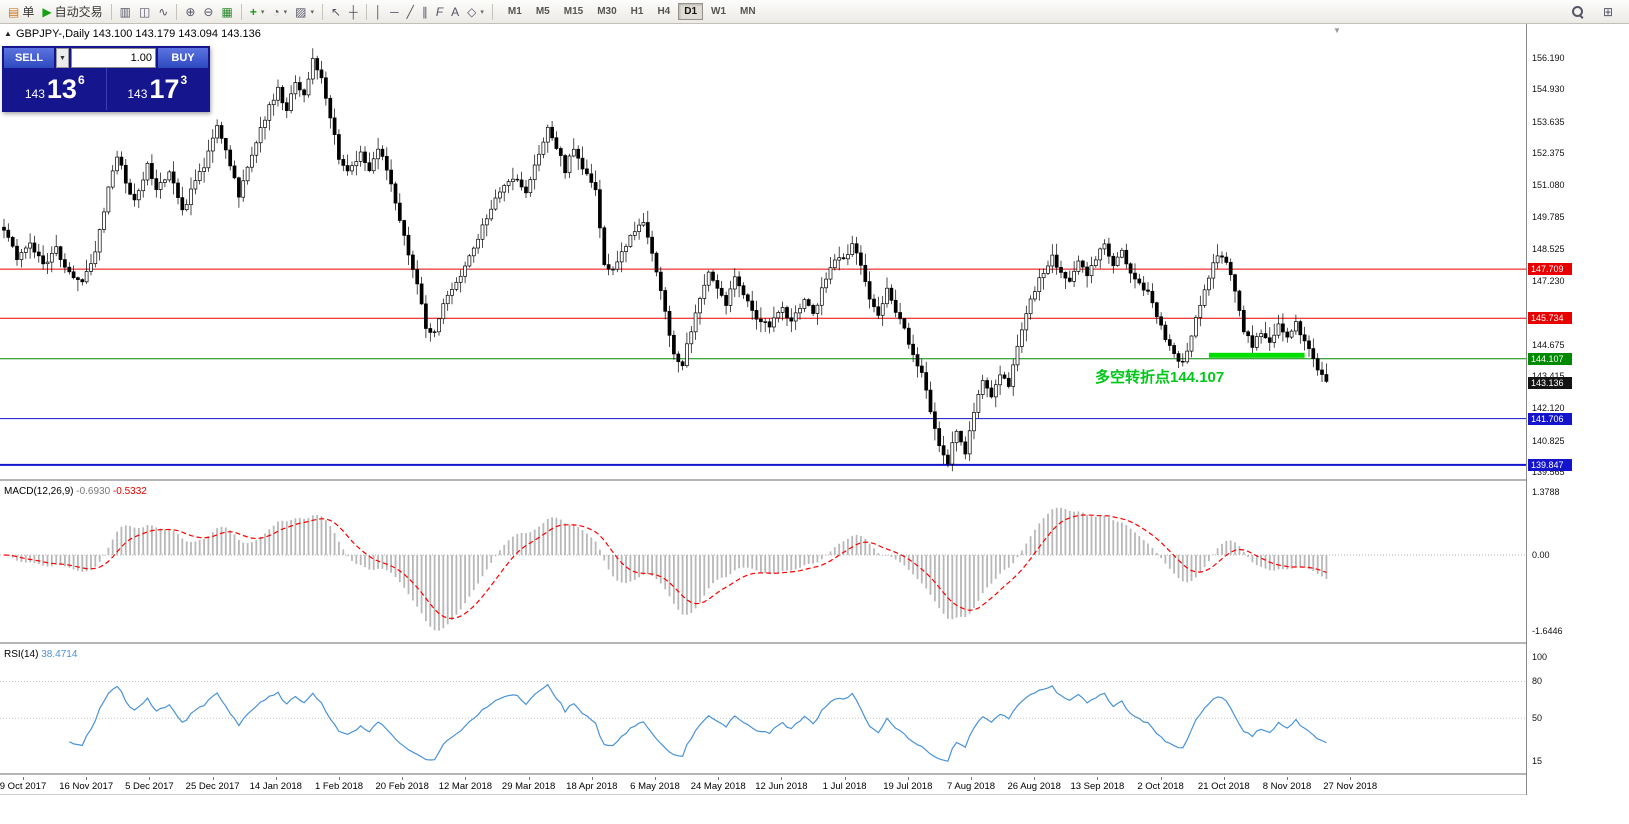 The image size is (1629, 824). What do you see at coordinates (1608, 12) in the screenshot?
I see `new-window-button: ⊞` at bounding box center [1608, 12].